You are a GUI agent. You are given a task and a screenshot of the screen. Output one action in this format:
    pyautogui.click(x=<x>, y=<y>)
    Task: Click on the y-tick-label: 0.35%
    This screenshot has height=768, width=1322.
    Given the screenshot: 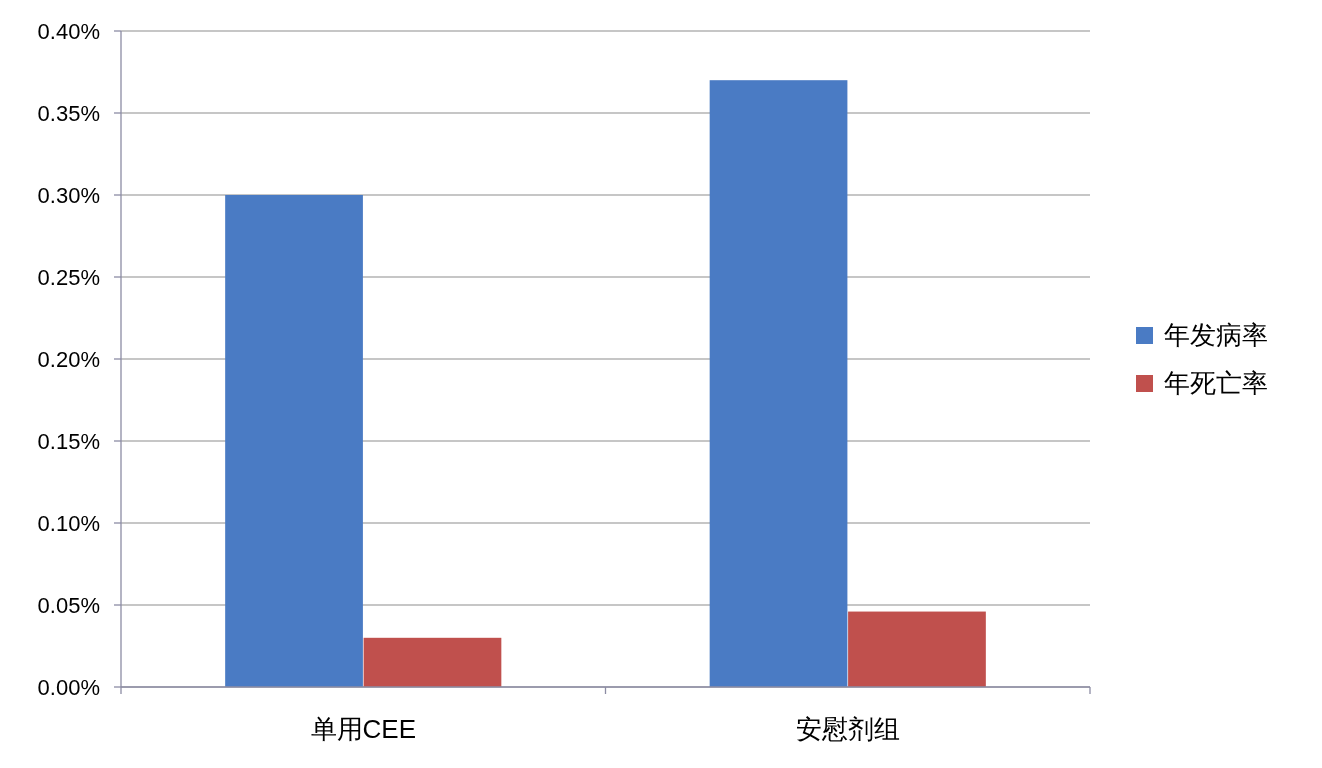 What is the action you would take?
    pyautogui.click(x=68, y=113)
    